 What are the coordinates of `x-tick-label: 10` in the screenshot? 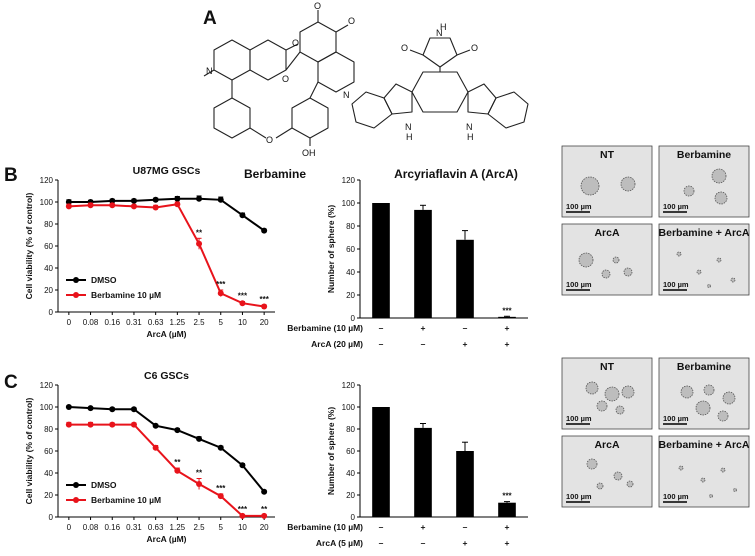 It's located at (242, 322).